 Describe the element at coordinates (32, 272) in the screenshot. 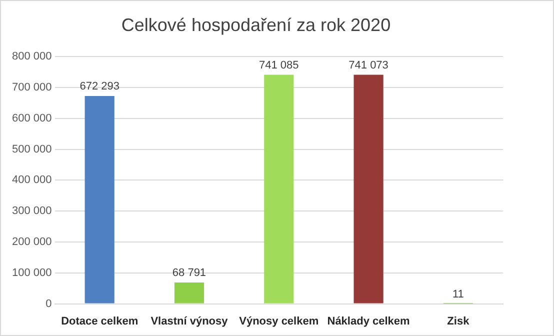

I see `y-tick-label: 100 000` at that location.